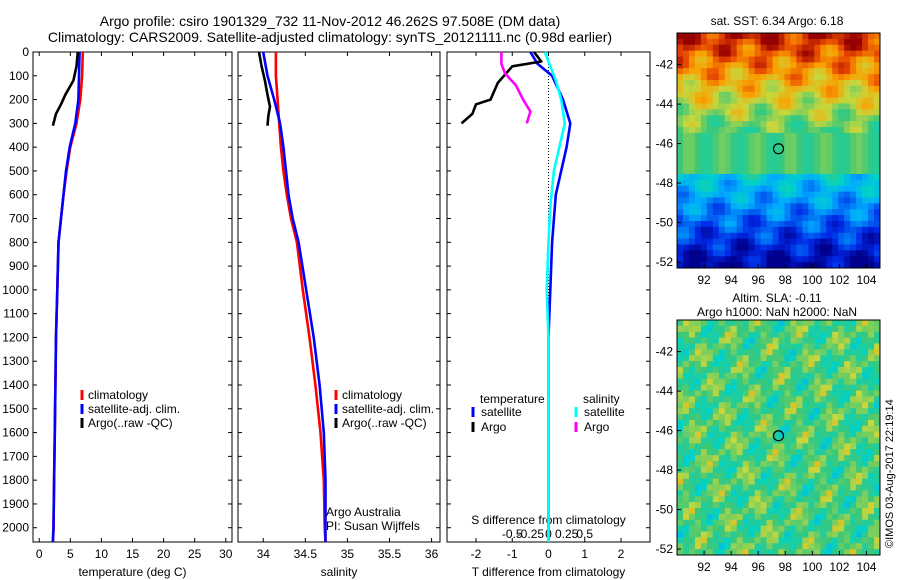 The width and height of the screenshot is (900, 580). What do you see at coordinates (134, 409) in the screenshot?
I see `legend-label: satellite-adj. clim.` at bounding box center [134, 409].